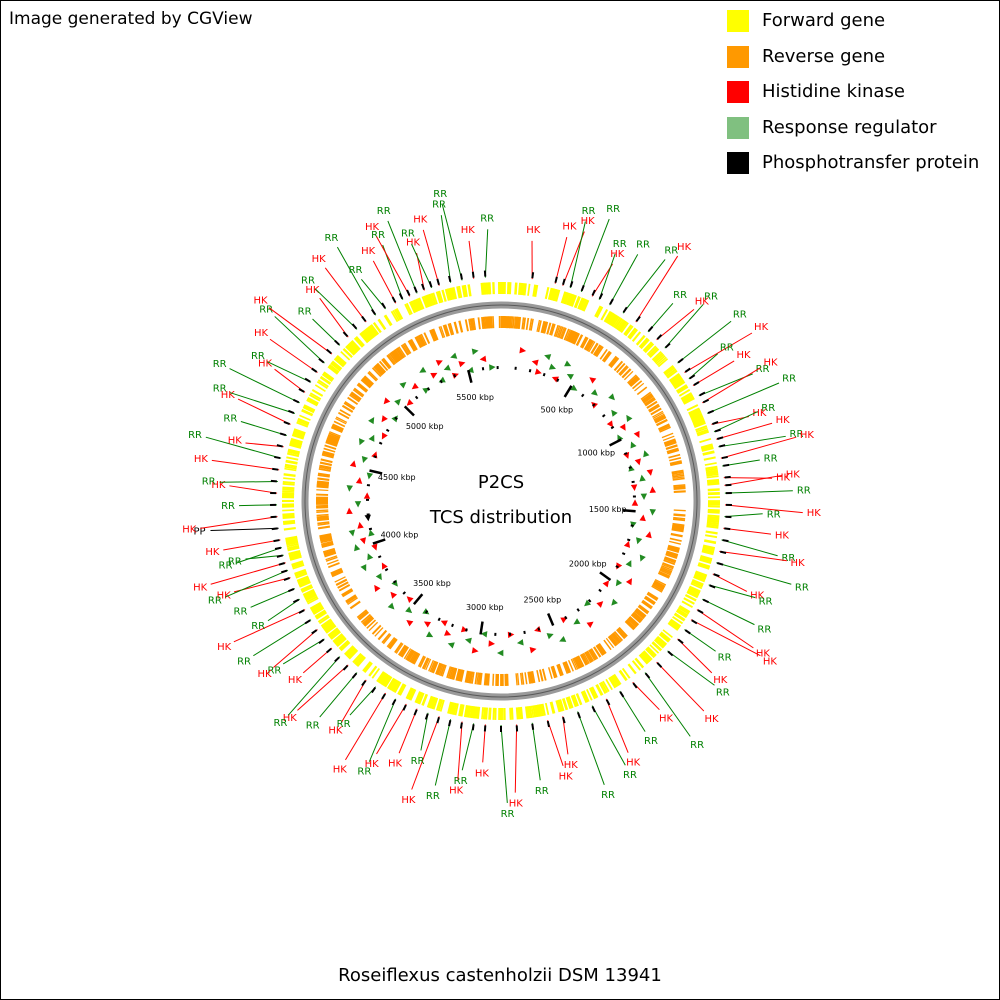 The image size is (1000, 1000). What do you see at coordinates (608, 509) in the screenshot?
I see `scale-label: 1500 kbp` at bounding box center [608, 509].